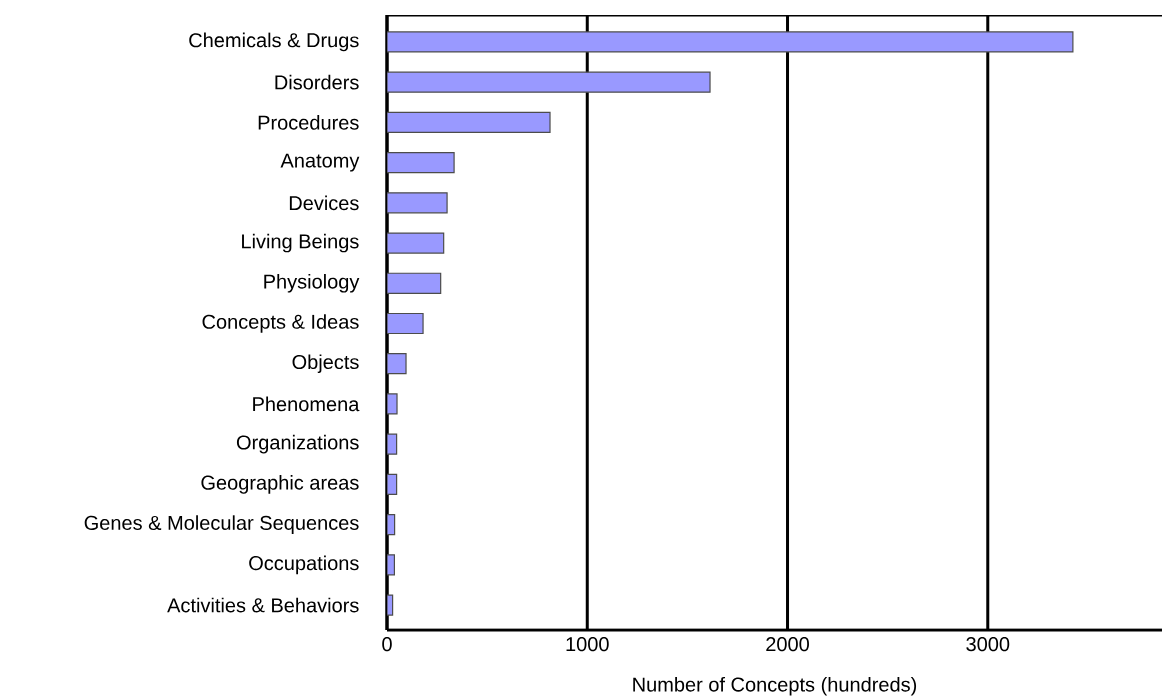  I want to click on y-tick-label: Devices, so click(324, 203).